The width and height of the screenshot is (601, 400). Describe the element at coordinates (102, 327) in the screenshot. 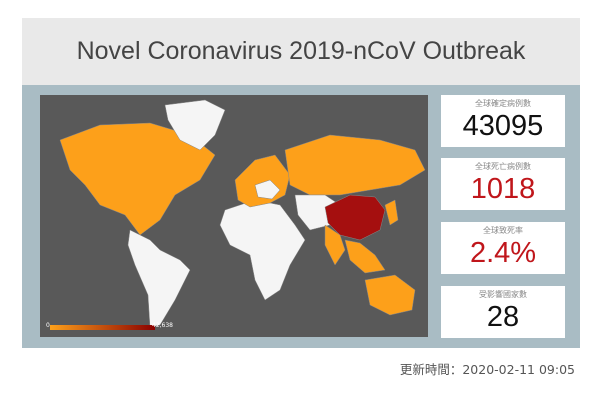

I see `legend-bar` at that location.